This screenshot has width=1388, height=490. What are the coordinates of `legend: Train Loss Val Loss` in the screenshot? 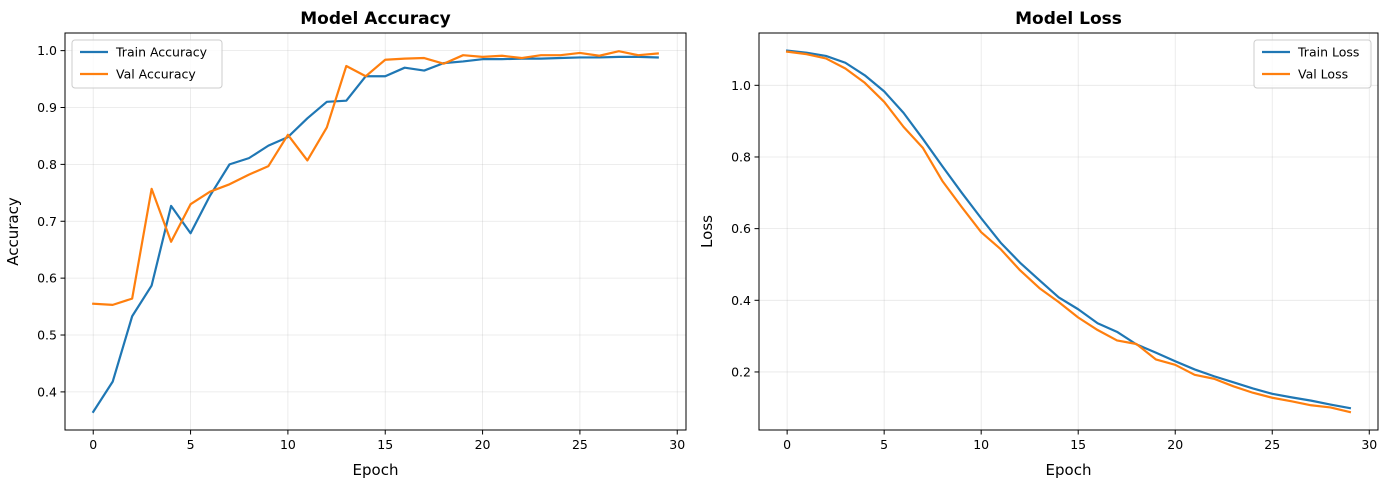 It's located at (1312, 64).